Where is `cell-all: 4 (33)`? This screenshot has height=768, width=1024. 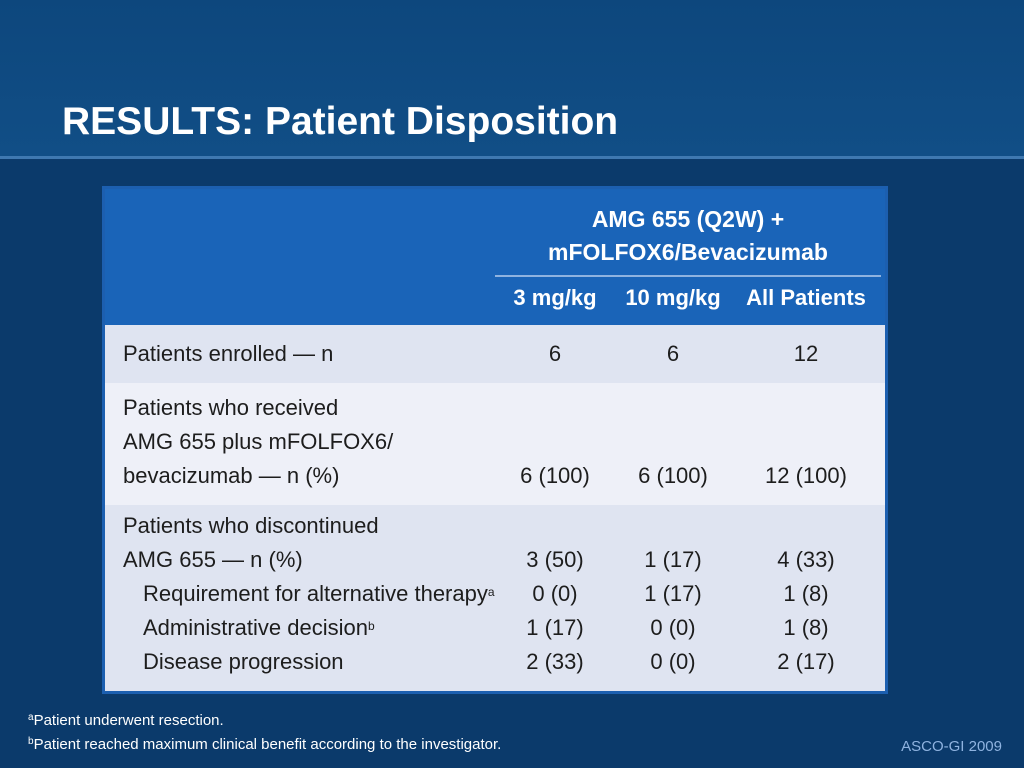
cell-all: 4 (33) is located at coordinates (806, 559).